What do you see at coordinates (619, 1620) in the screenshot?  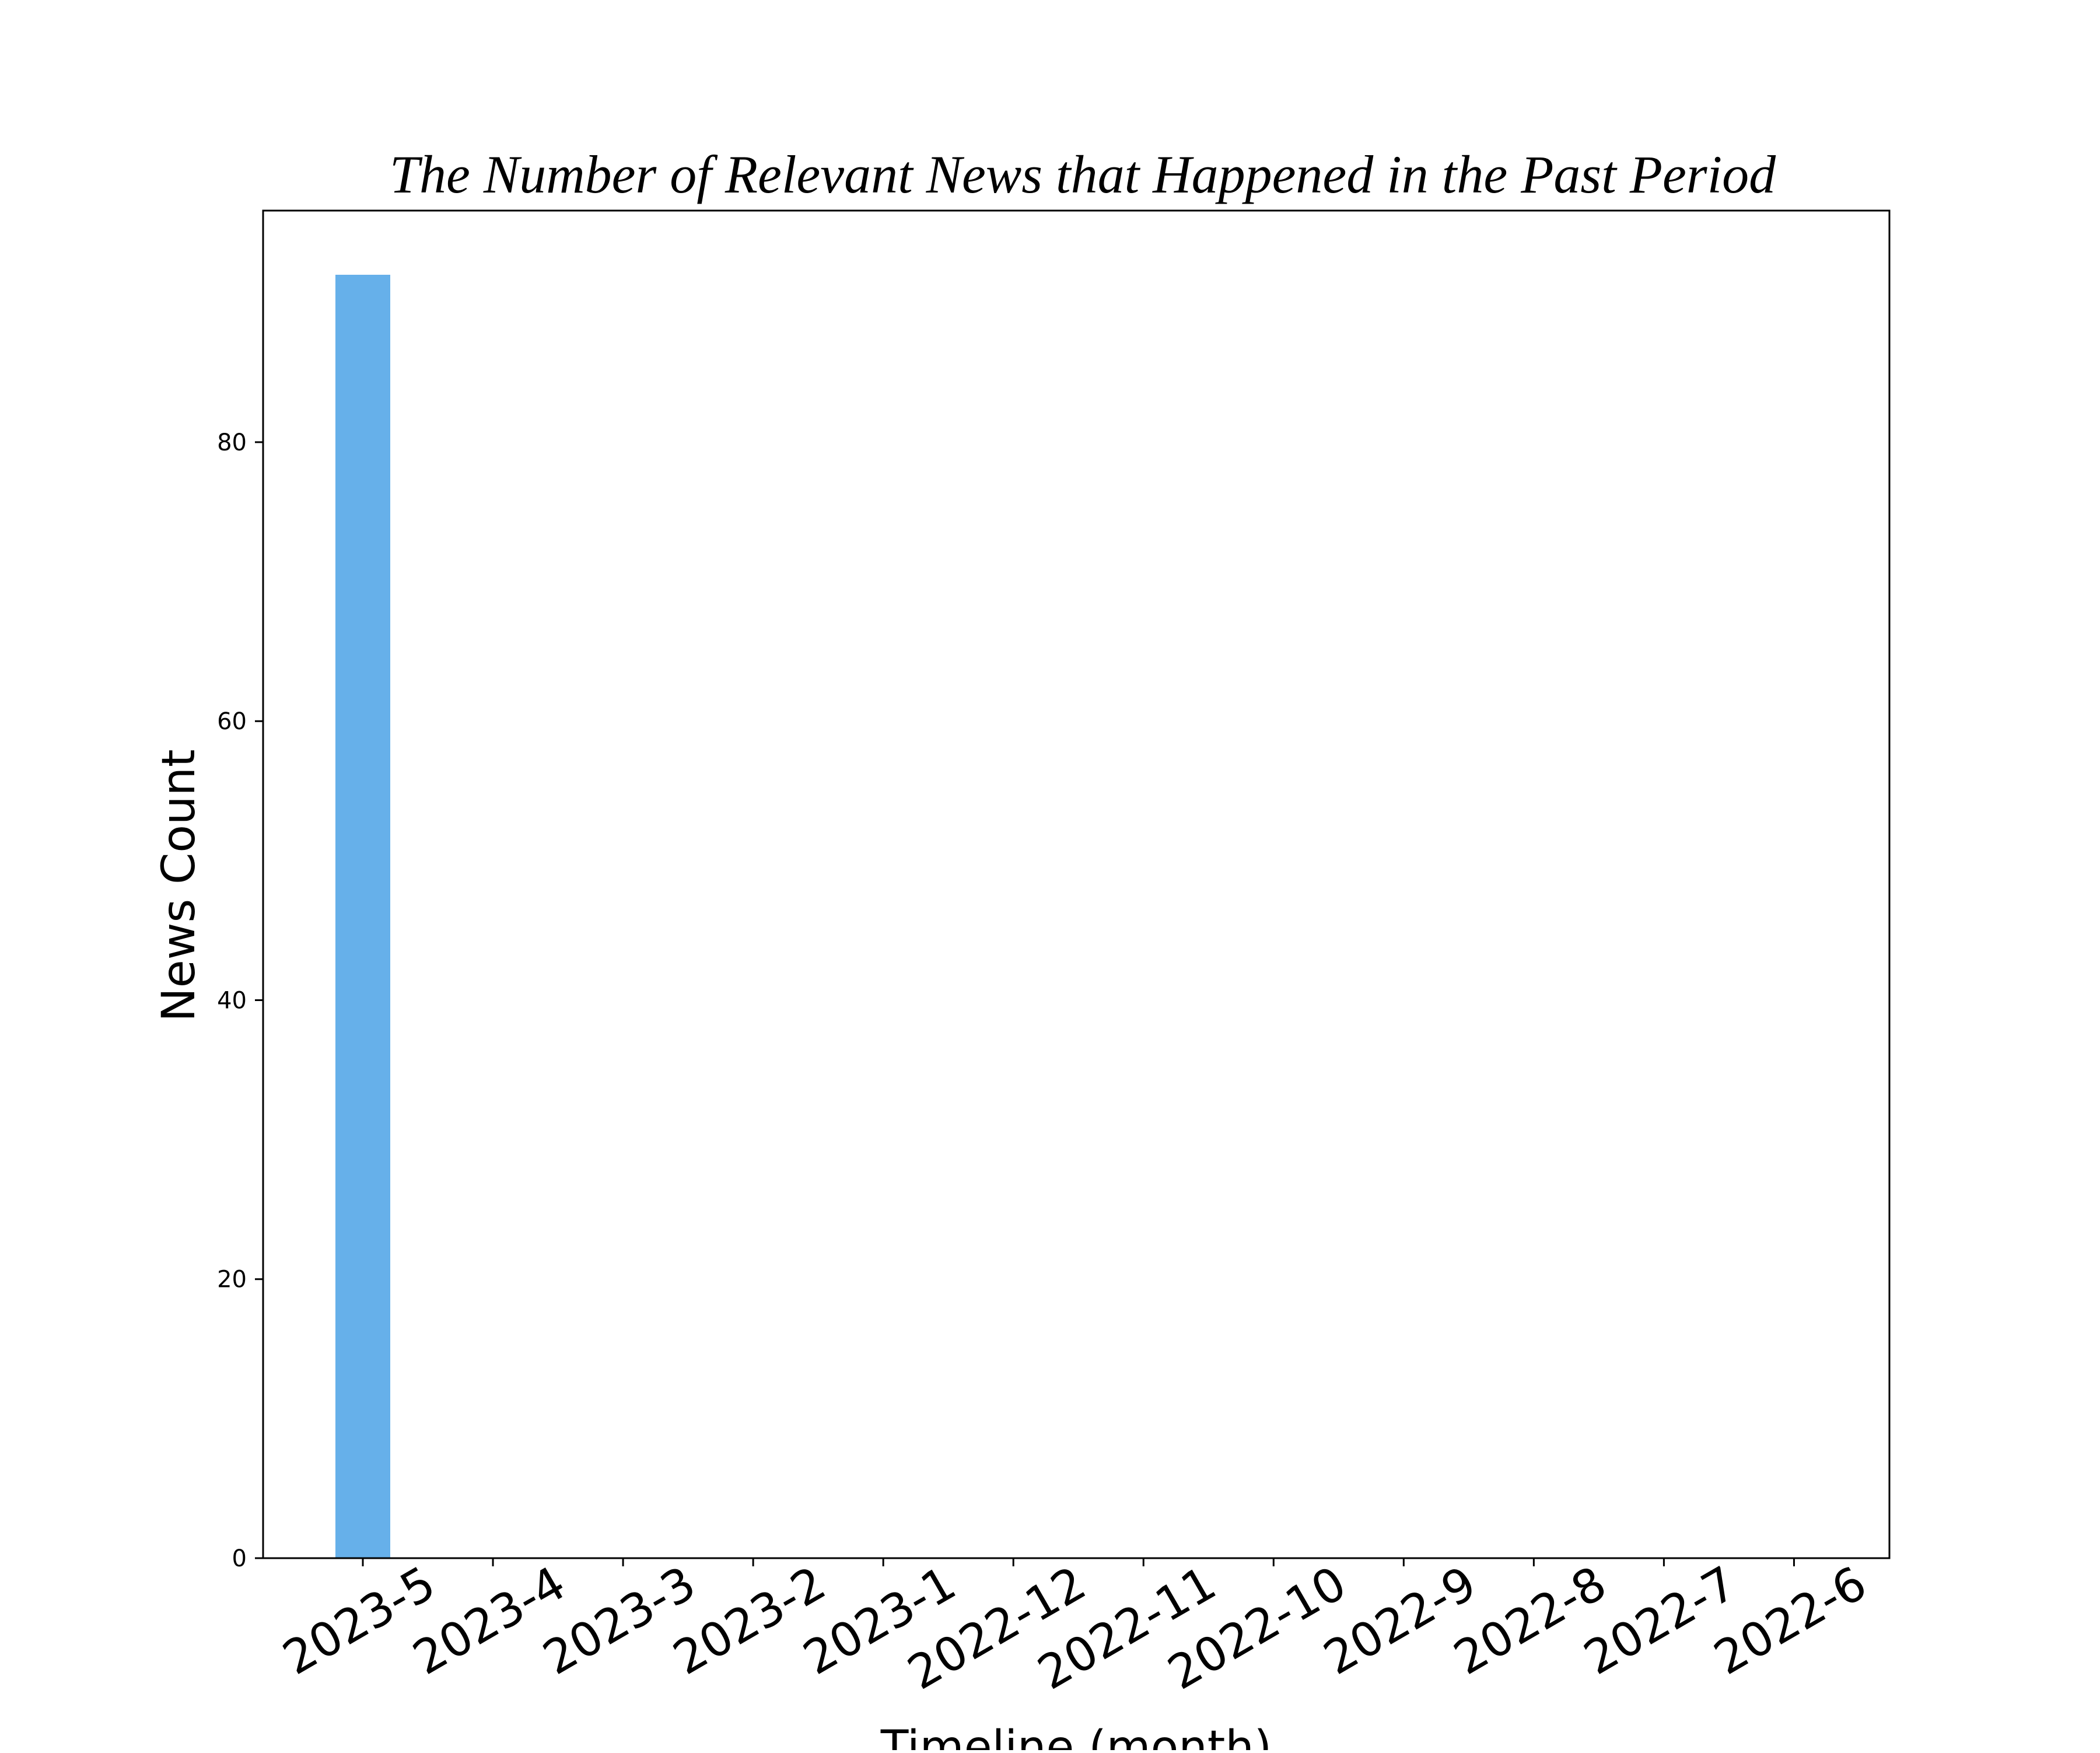 I see `x-tick-label: 2023-3` at bounding box center [619, 1620].